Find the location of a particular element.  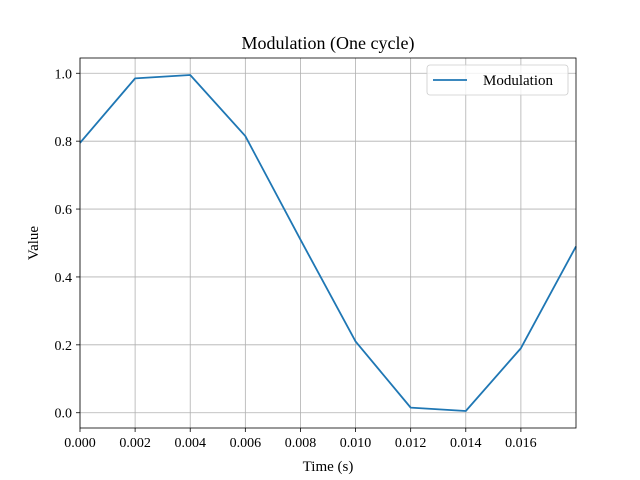

y-axis-label: Value is located at coordinates (34, 243).